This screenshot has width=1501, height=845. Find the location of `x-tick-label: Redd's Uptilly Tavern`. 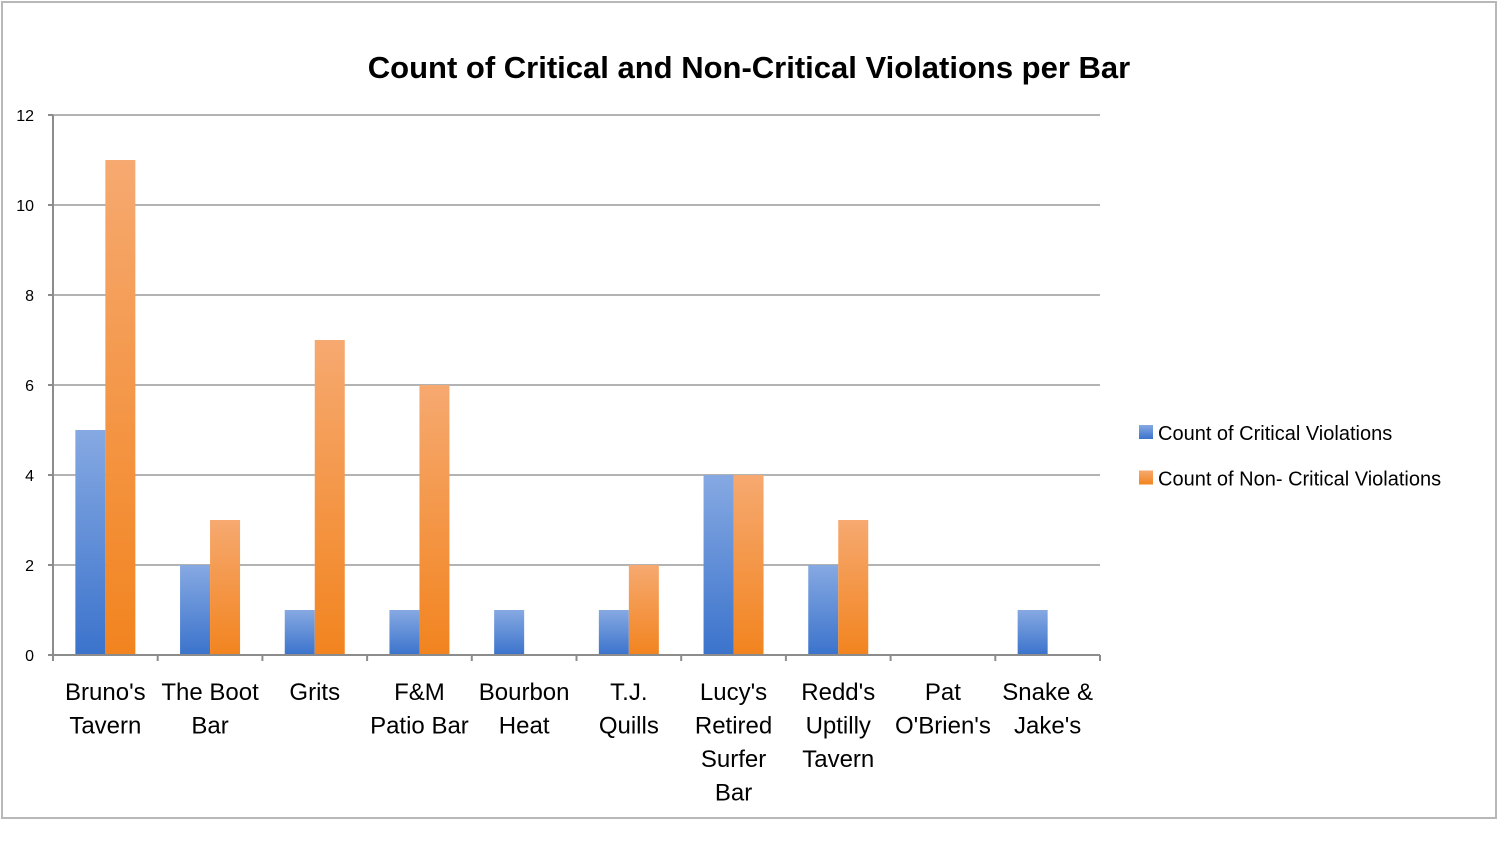

x-tick-label: Redd's Uptilly Tavern is located at coordinates (838, 726).